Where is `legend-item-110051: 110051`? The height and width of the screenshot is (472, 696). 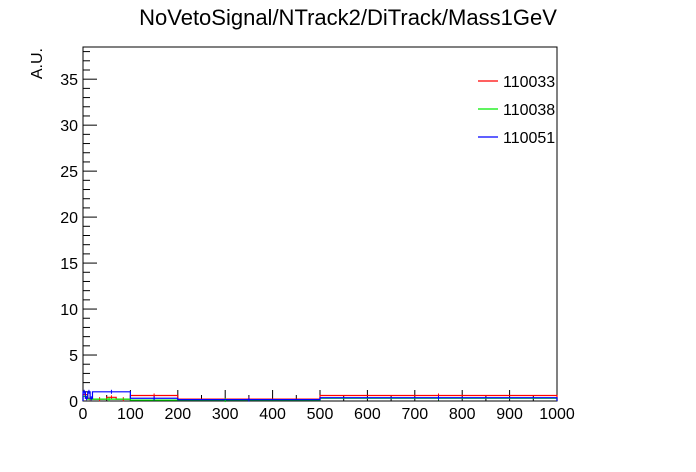
legend-item-110051: 110051 is located at coordinates (516, 138).